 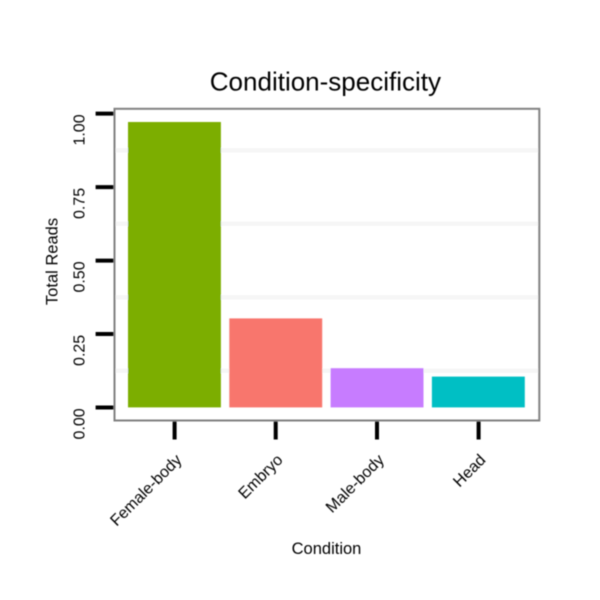 I want to click on svg-text: Condition, so click(x=327, y=549).